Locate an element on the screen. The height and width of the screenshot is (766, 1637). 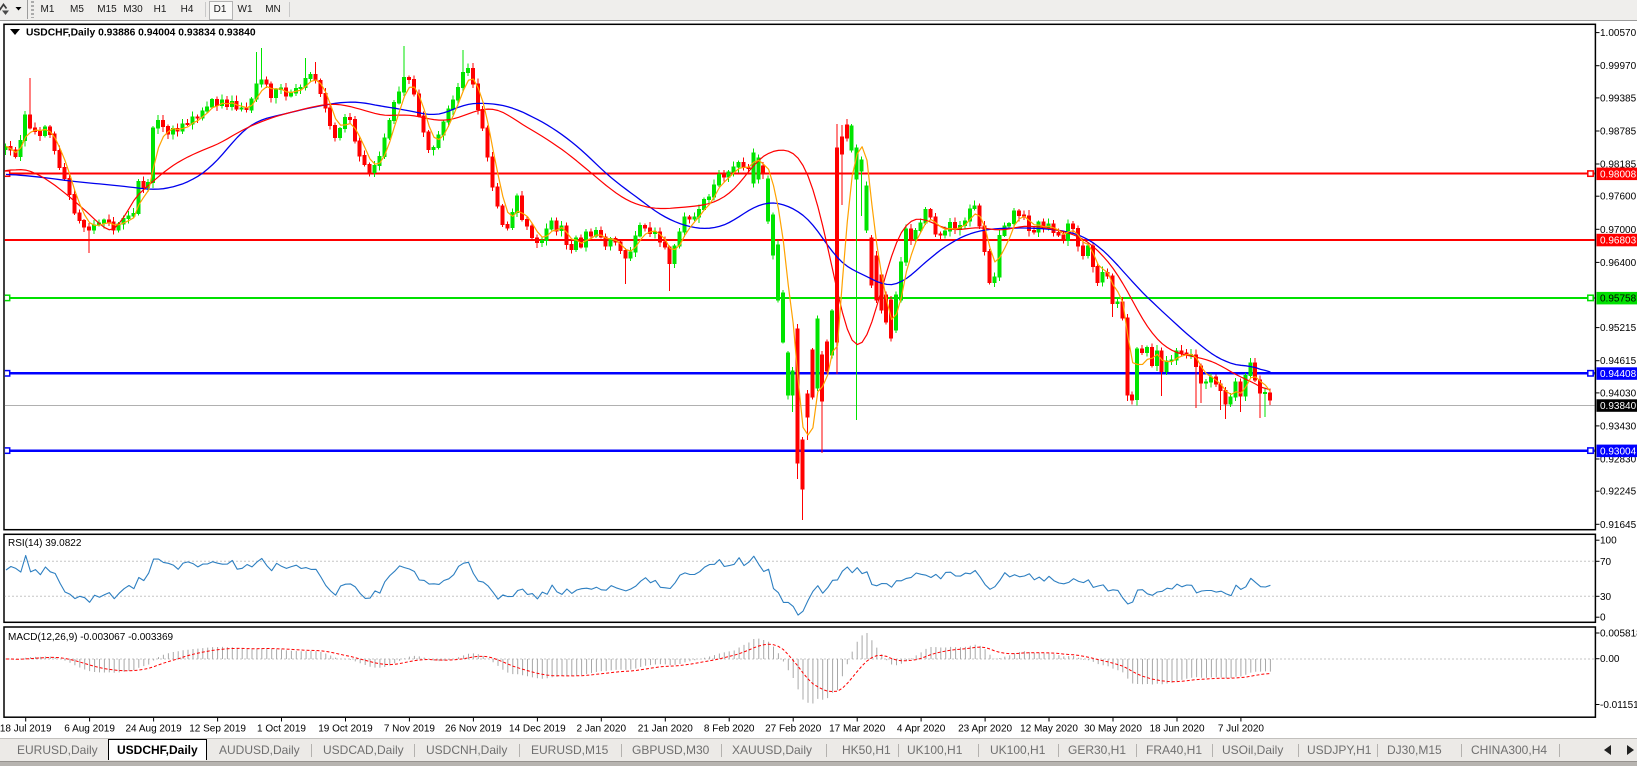
svg-text: 0.93004 is located at coordinates (1618, 451).